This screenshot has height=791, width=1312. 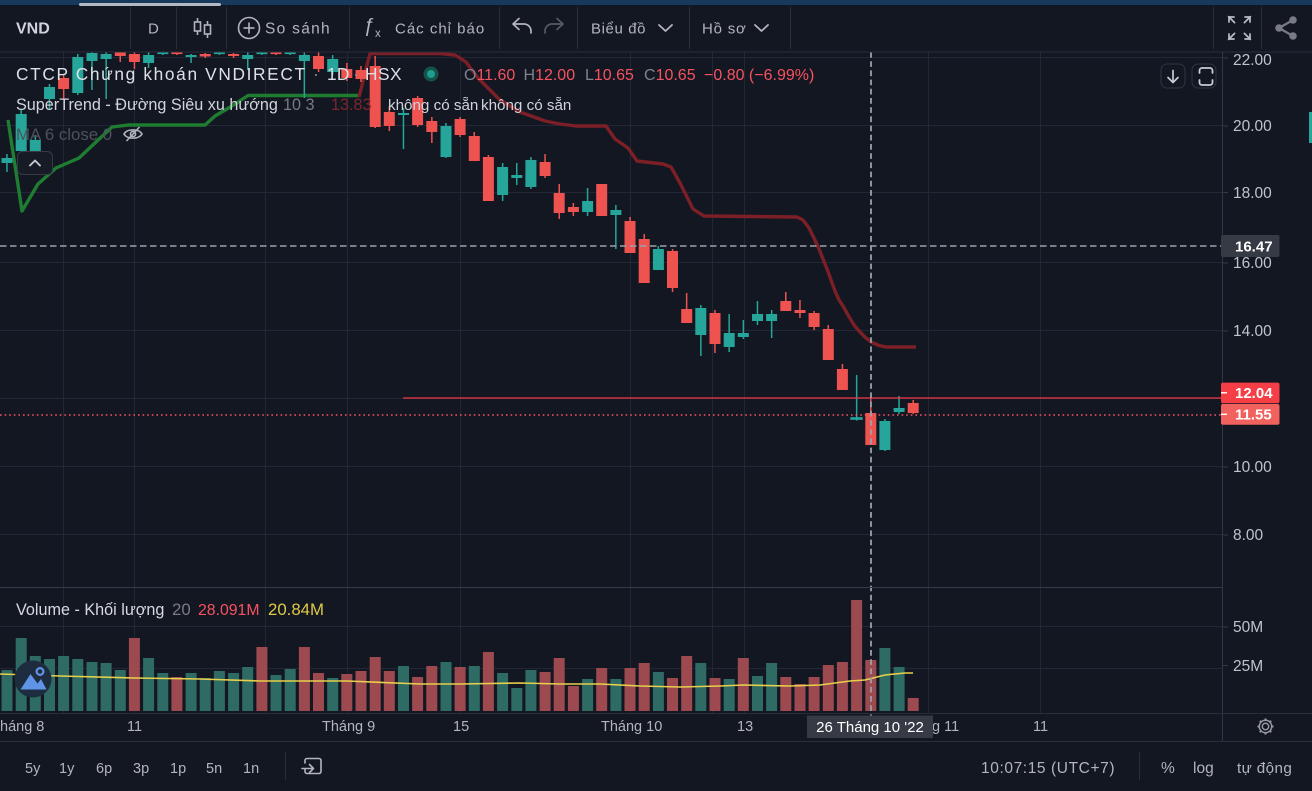 I want to click on svg-text: HSX, so click(x=383, y=74).